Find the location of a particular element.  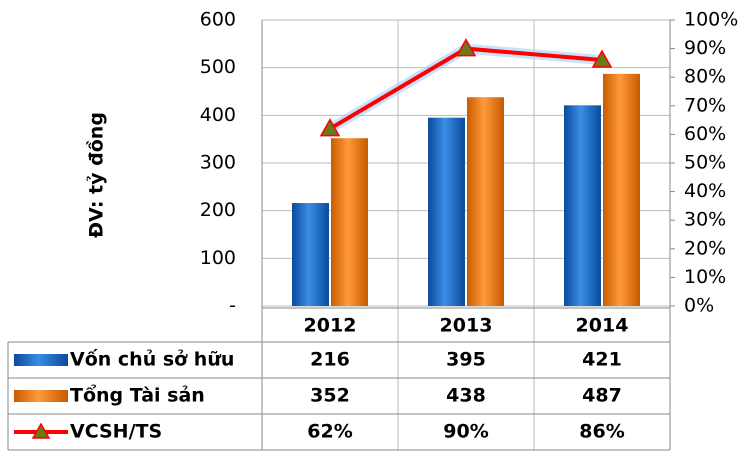

y-tick-label: - is located at coordinates (232, 306).